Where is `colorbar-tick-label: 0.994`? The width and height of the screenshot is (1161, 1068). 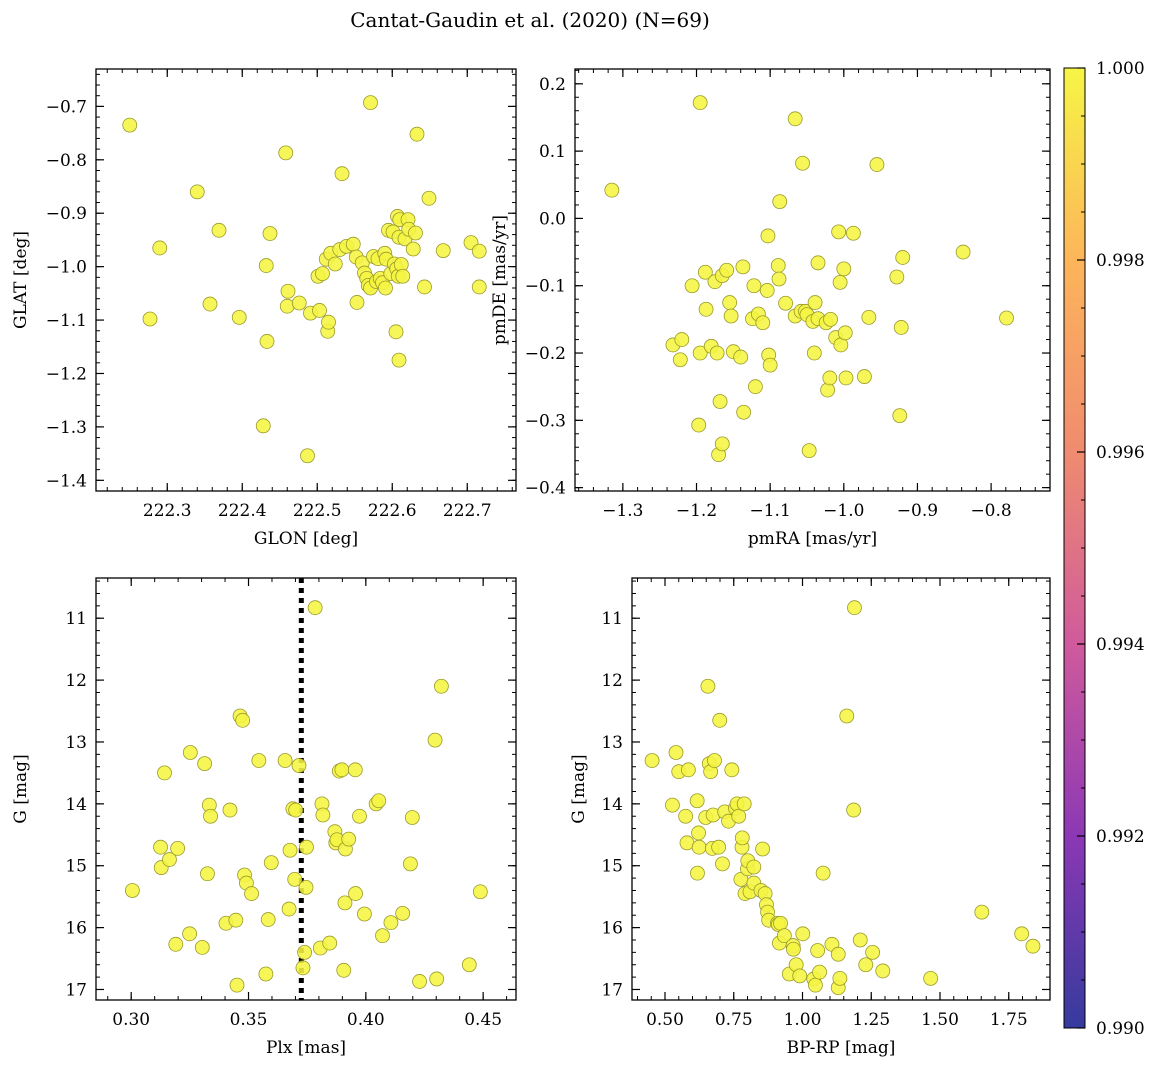 colorbar-tick-label: 0.994 is located at coordinates (1120, 645).